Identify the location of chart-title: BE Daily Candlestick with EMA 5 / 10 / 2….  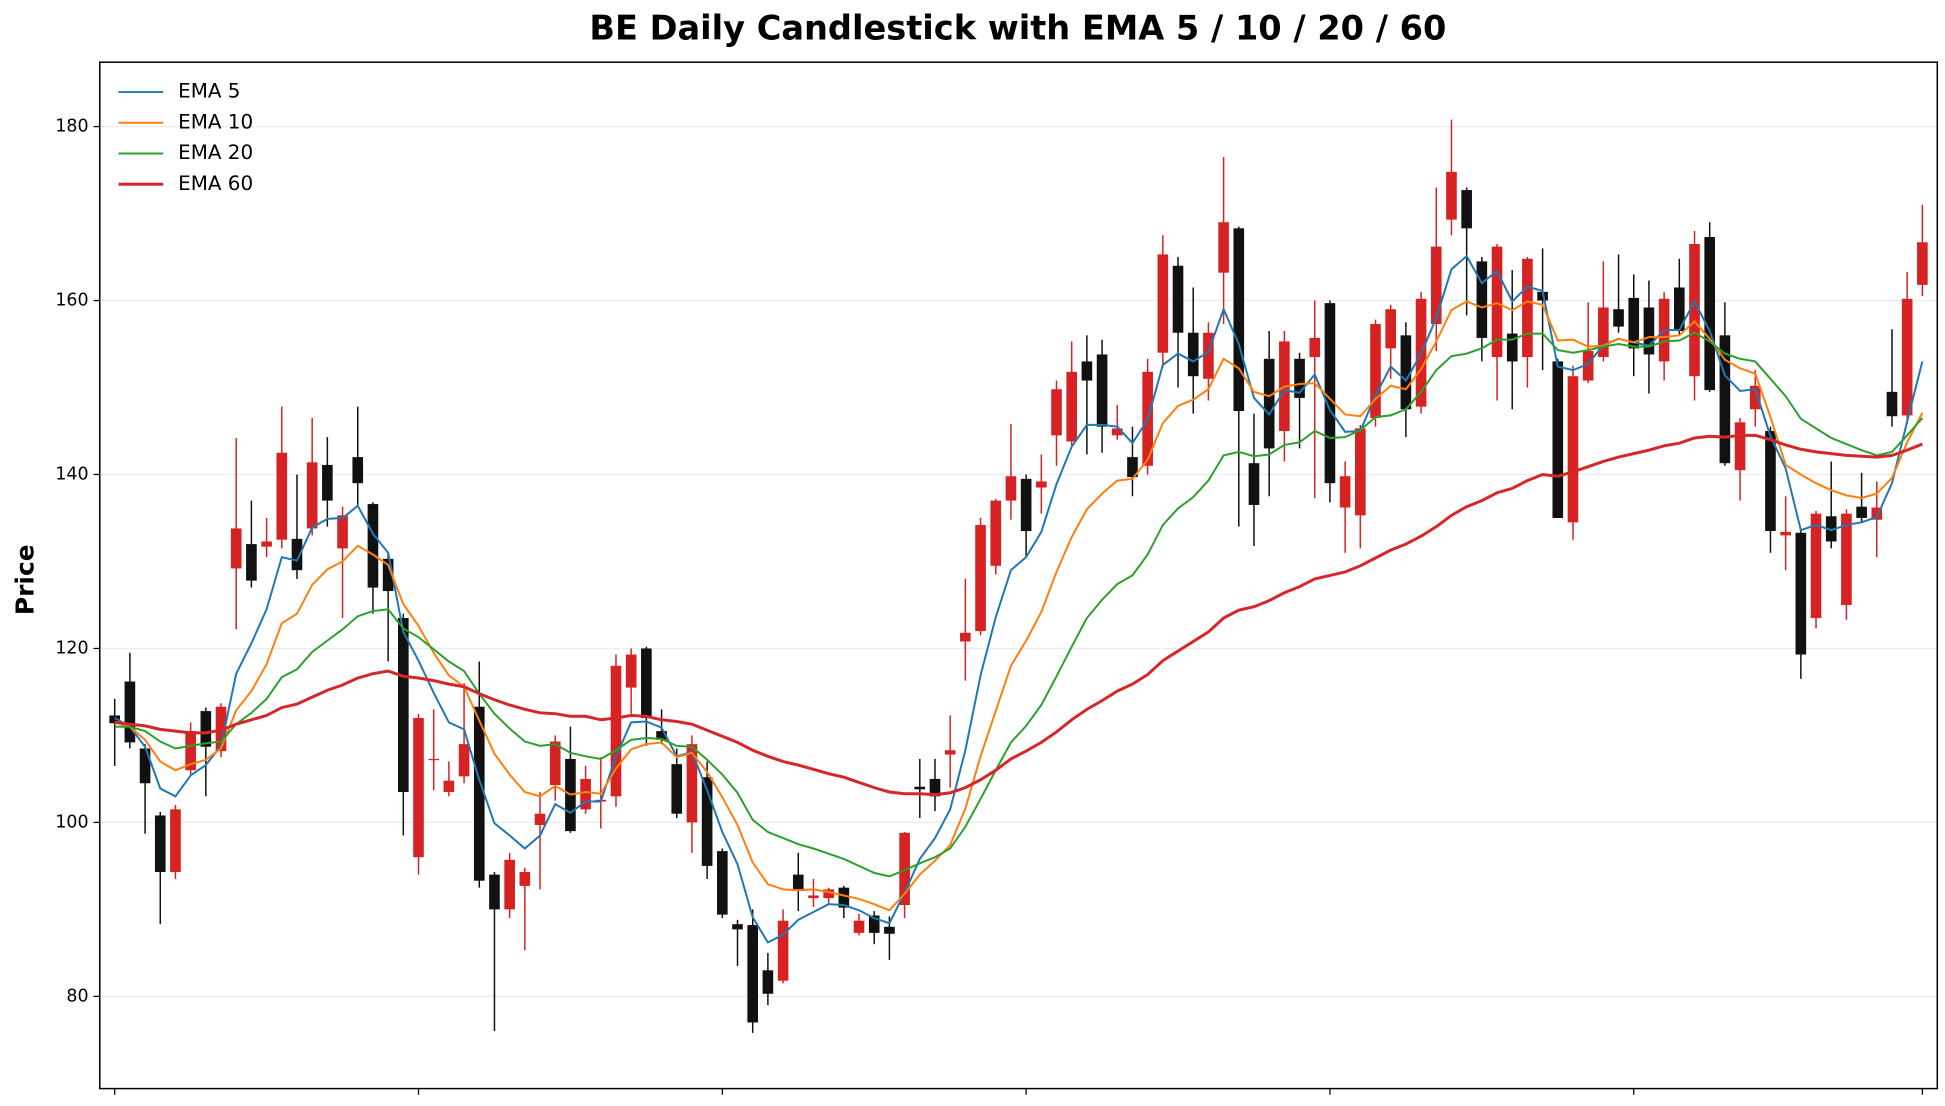
(1017, 27).